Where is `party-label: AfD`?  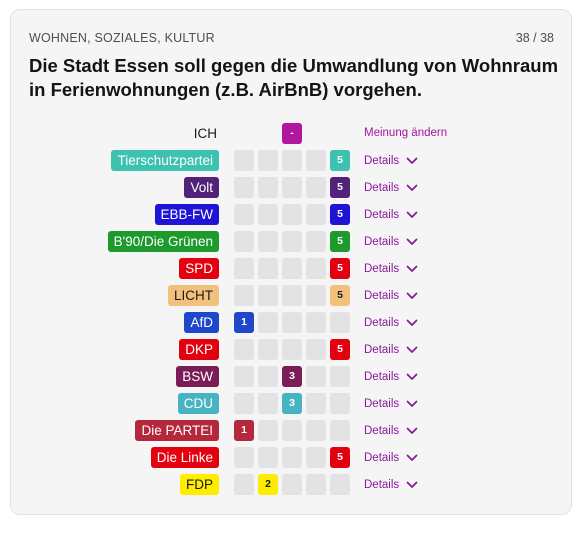
party-label: AfD is located at coordinates (201, 322).